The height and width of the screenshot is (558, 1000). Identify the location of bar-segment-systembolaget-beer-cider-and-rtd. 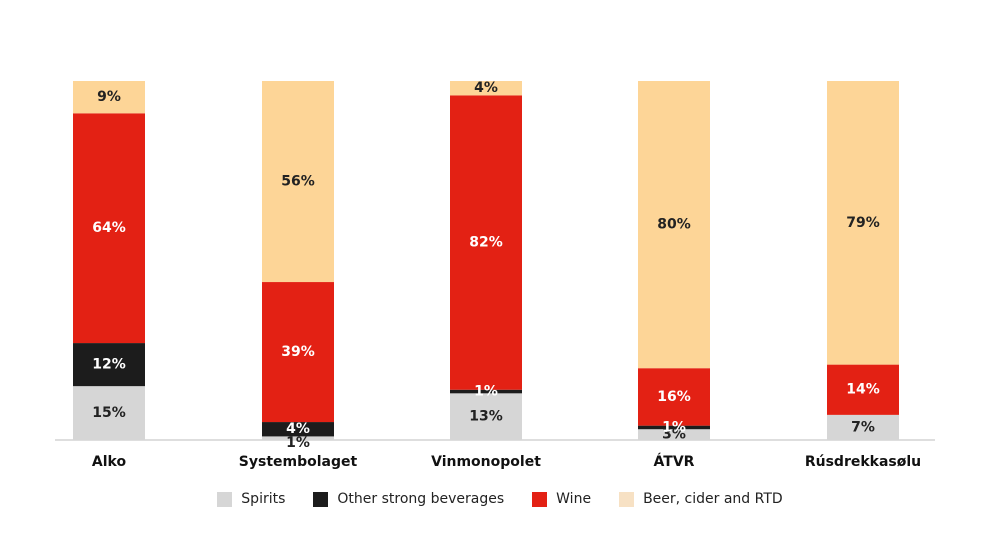
(298, 182).